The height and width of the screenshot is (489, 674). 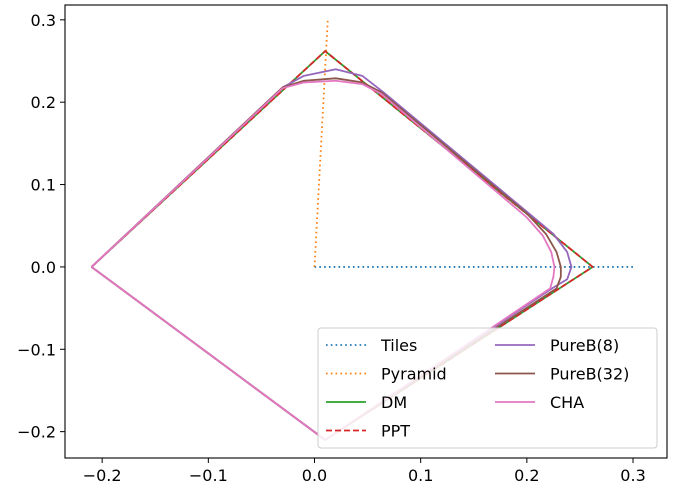 I want to click on y-tick-label: 0.1, so click(x=43, y=185).